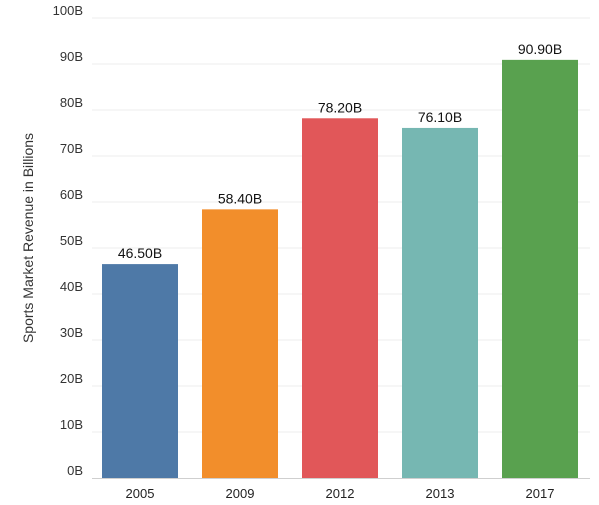 Image resolution: width=599 pixels, height=505 pixels. I want to click on data-label: 58.40B, so click(240, 198).